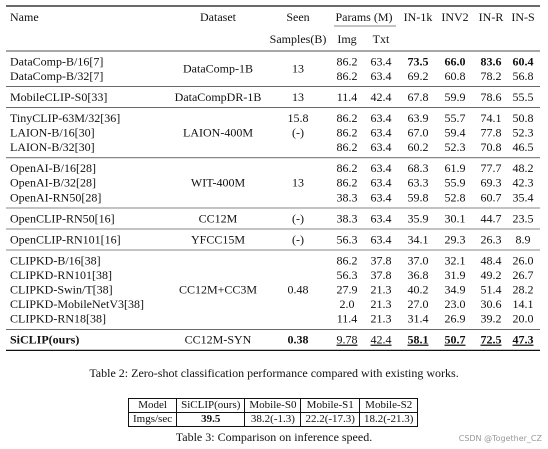  Describe the element at coordinates (347, 97) in the screenshot. I see `img-cell: 11.4` at that location.